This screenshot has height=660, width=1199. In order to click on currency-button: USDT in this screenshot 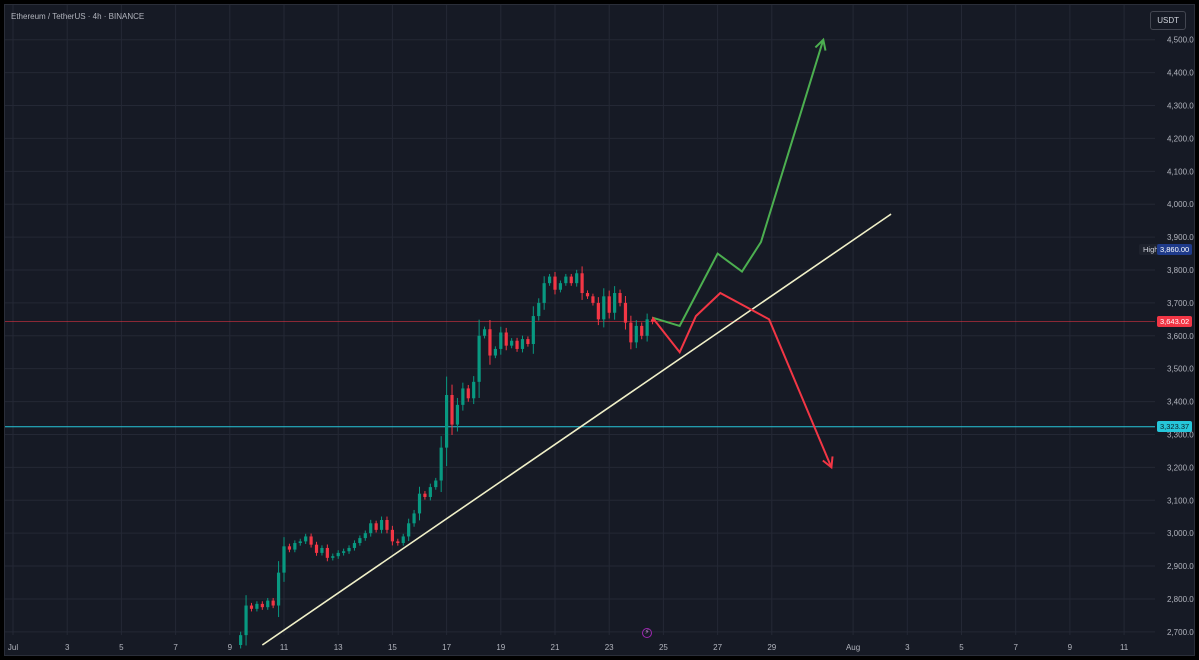, I will do `click(1168, 20)`.